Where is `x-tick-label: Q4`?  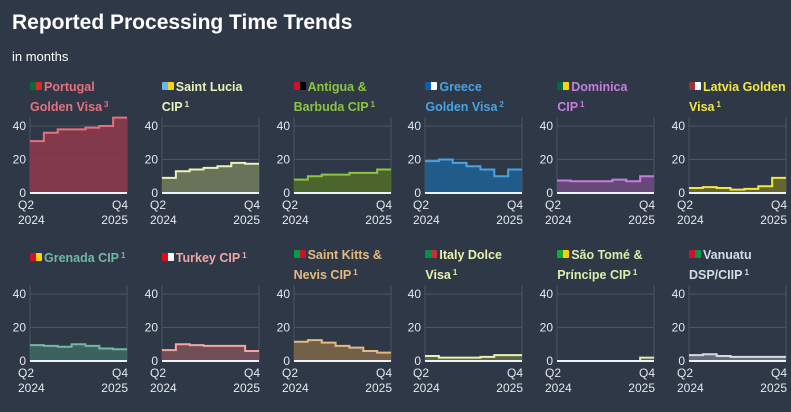 x-tick-label: Q4 is located at coordinates (647, 205).